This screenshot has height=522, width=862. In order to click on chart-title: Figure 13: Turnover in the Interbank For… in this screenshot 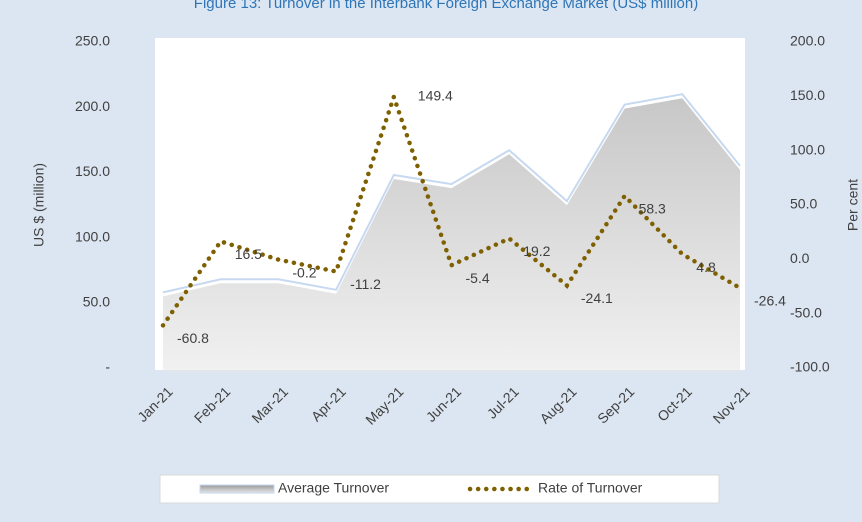, I will do `click(446, 6)`.